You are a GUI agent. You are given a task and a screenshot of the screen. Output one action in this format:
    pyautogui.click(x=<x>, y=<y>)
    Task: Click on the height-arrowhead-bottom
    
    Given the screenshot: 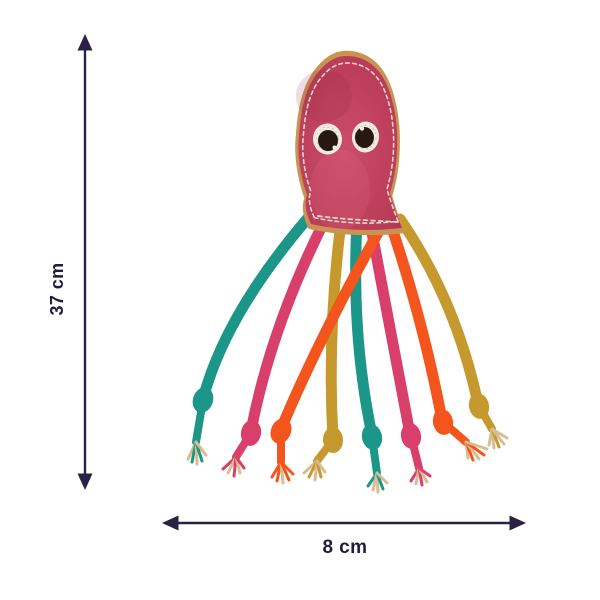 What is the action you would take?
    pyautogui.click(x=85, y=481)
    